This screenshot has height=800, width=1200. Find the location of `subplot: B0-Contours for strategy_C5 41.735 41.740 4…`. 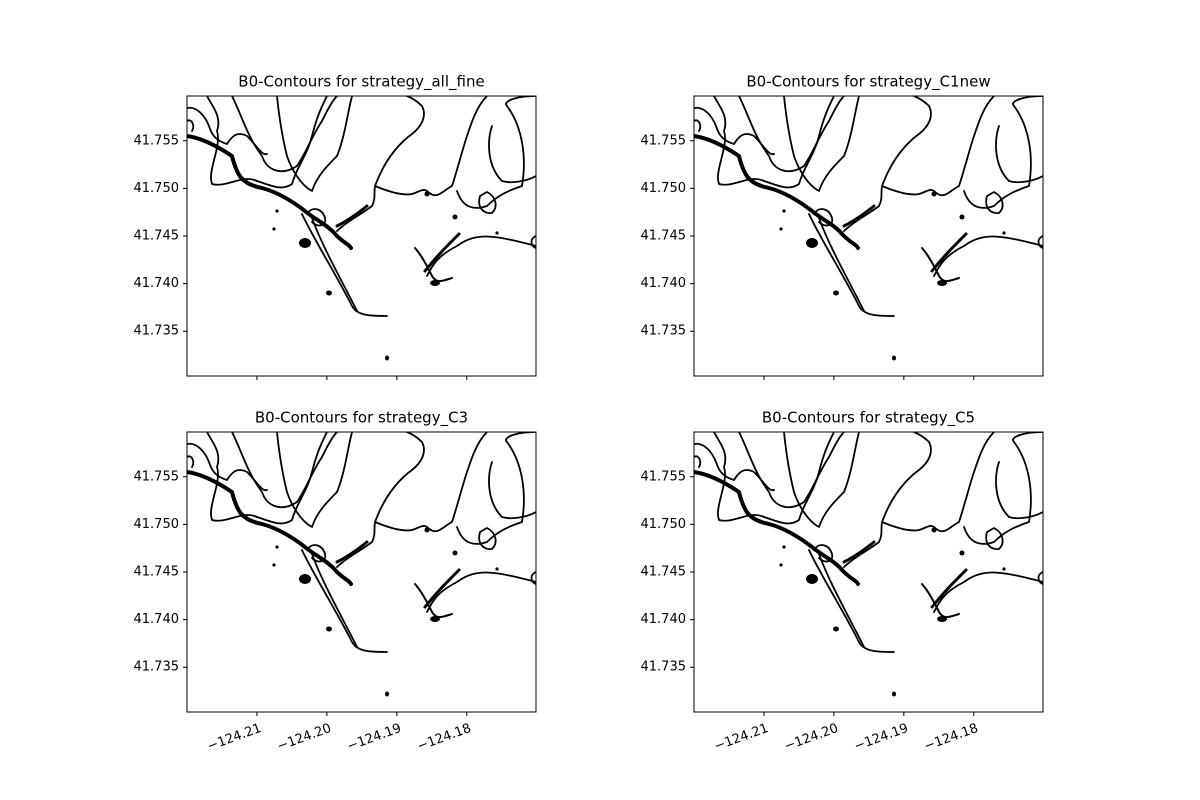

subplot: B0-Contours for strategy_C5 41.735 41.740 4… is located at coordinates (842, 581).